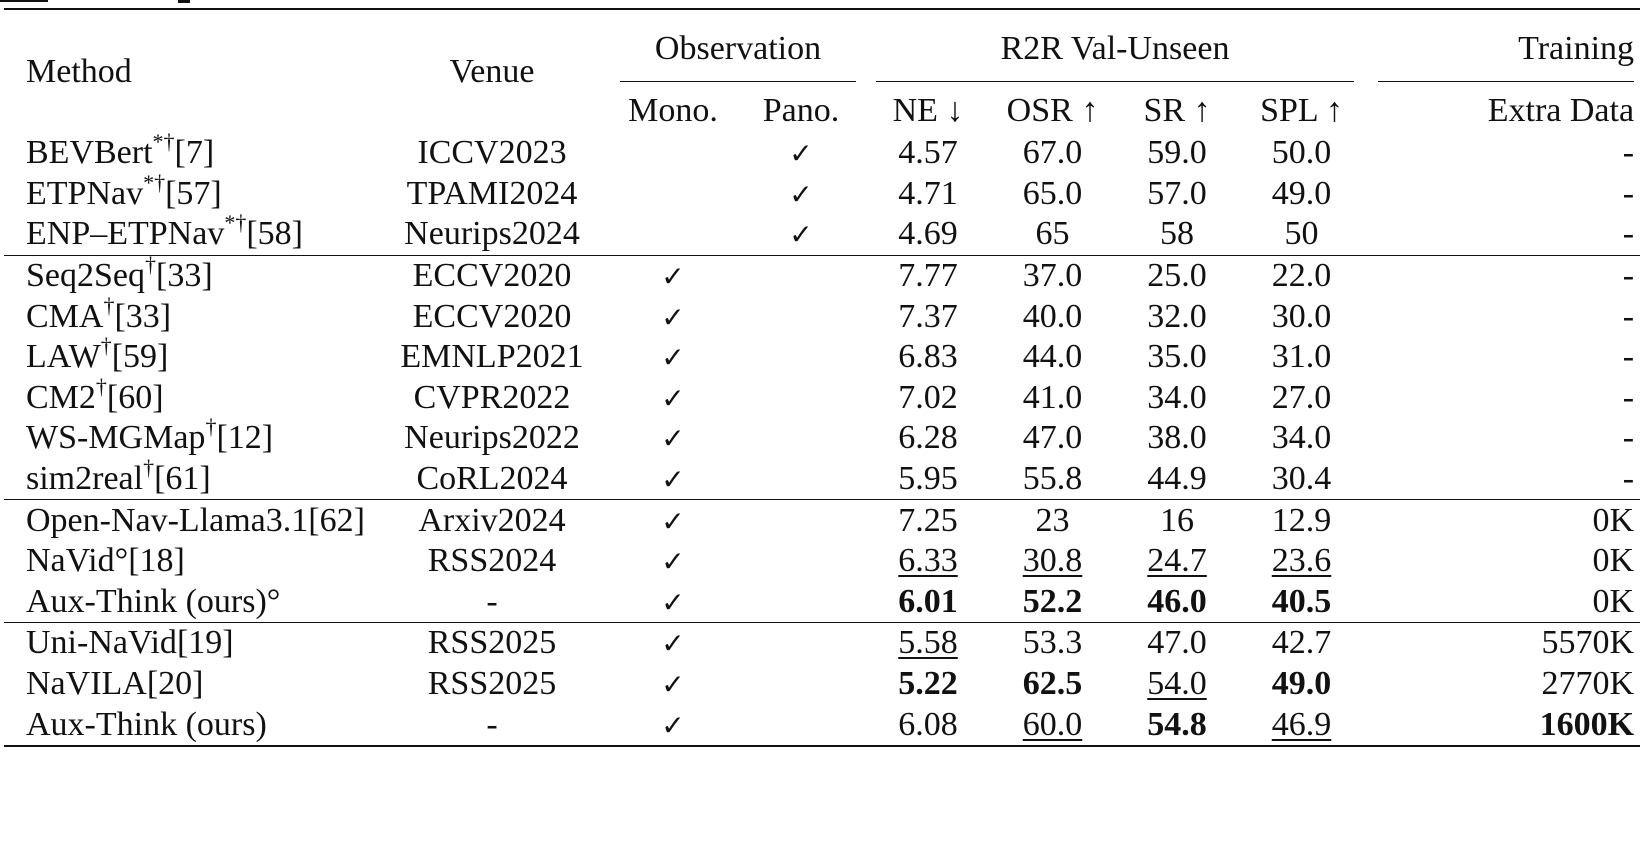 Image resolution: width=1644 pixels, height=842 pixels. I want to click on header-spl: SPL ↑, so click(1301, 110).